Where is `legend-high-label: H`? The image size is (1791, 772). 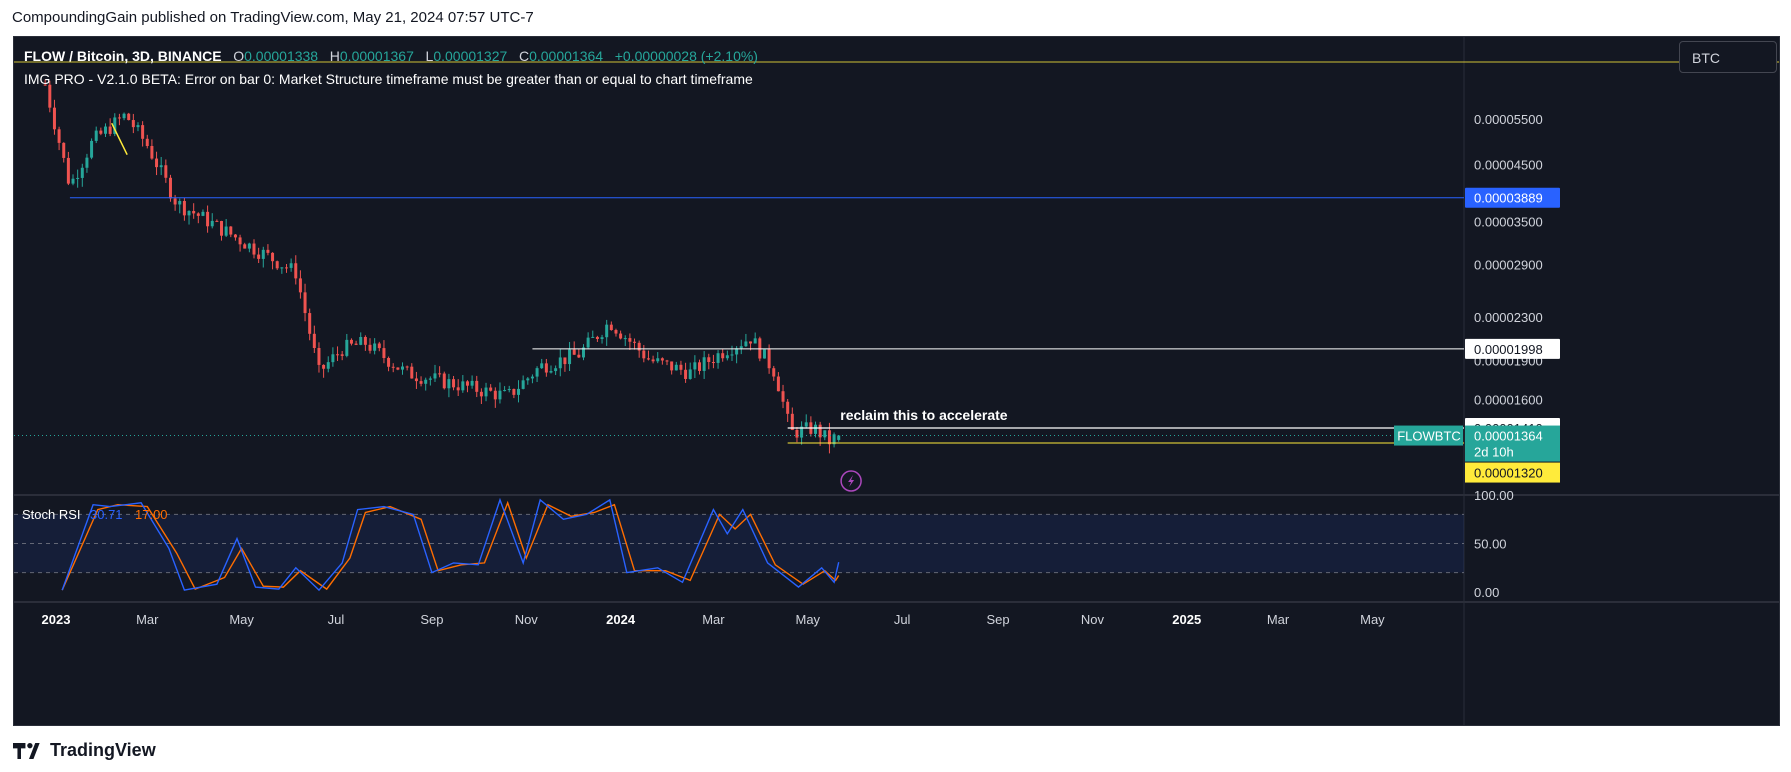
legend-high-label: H is located at coordinates (334, 56).